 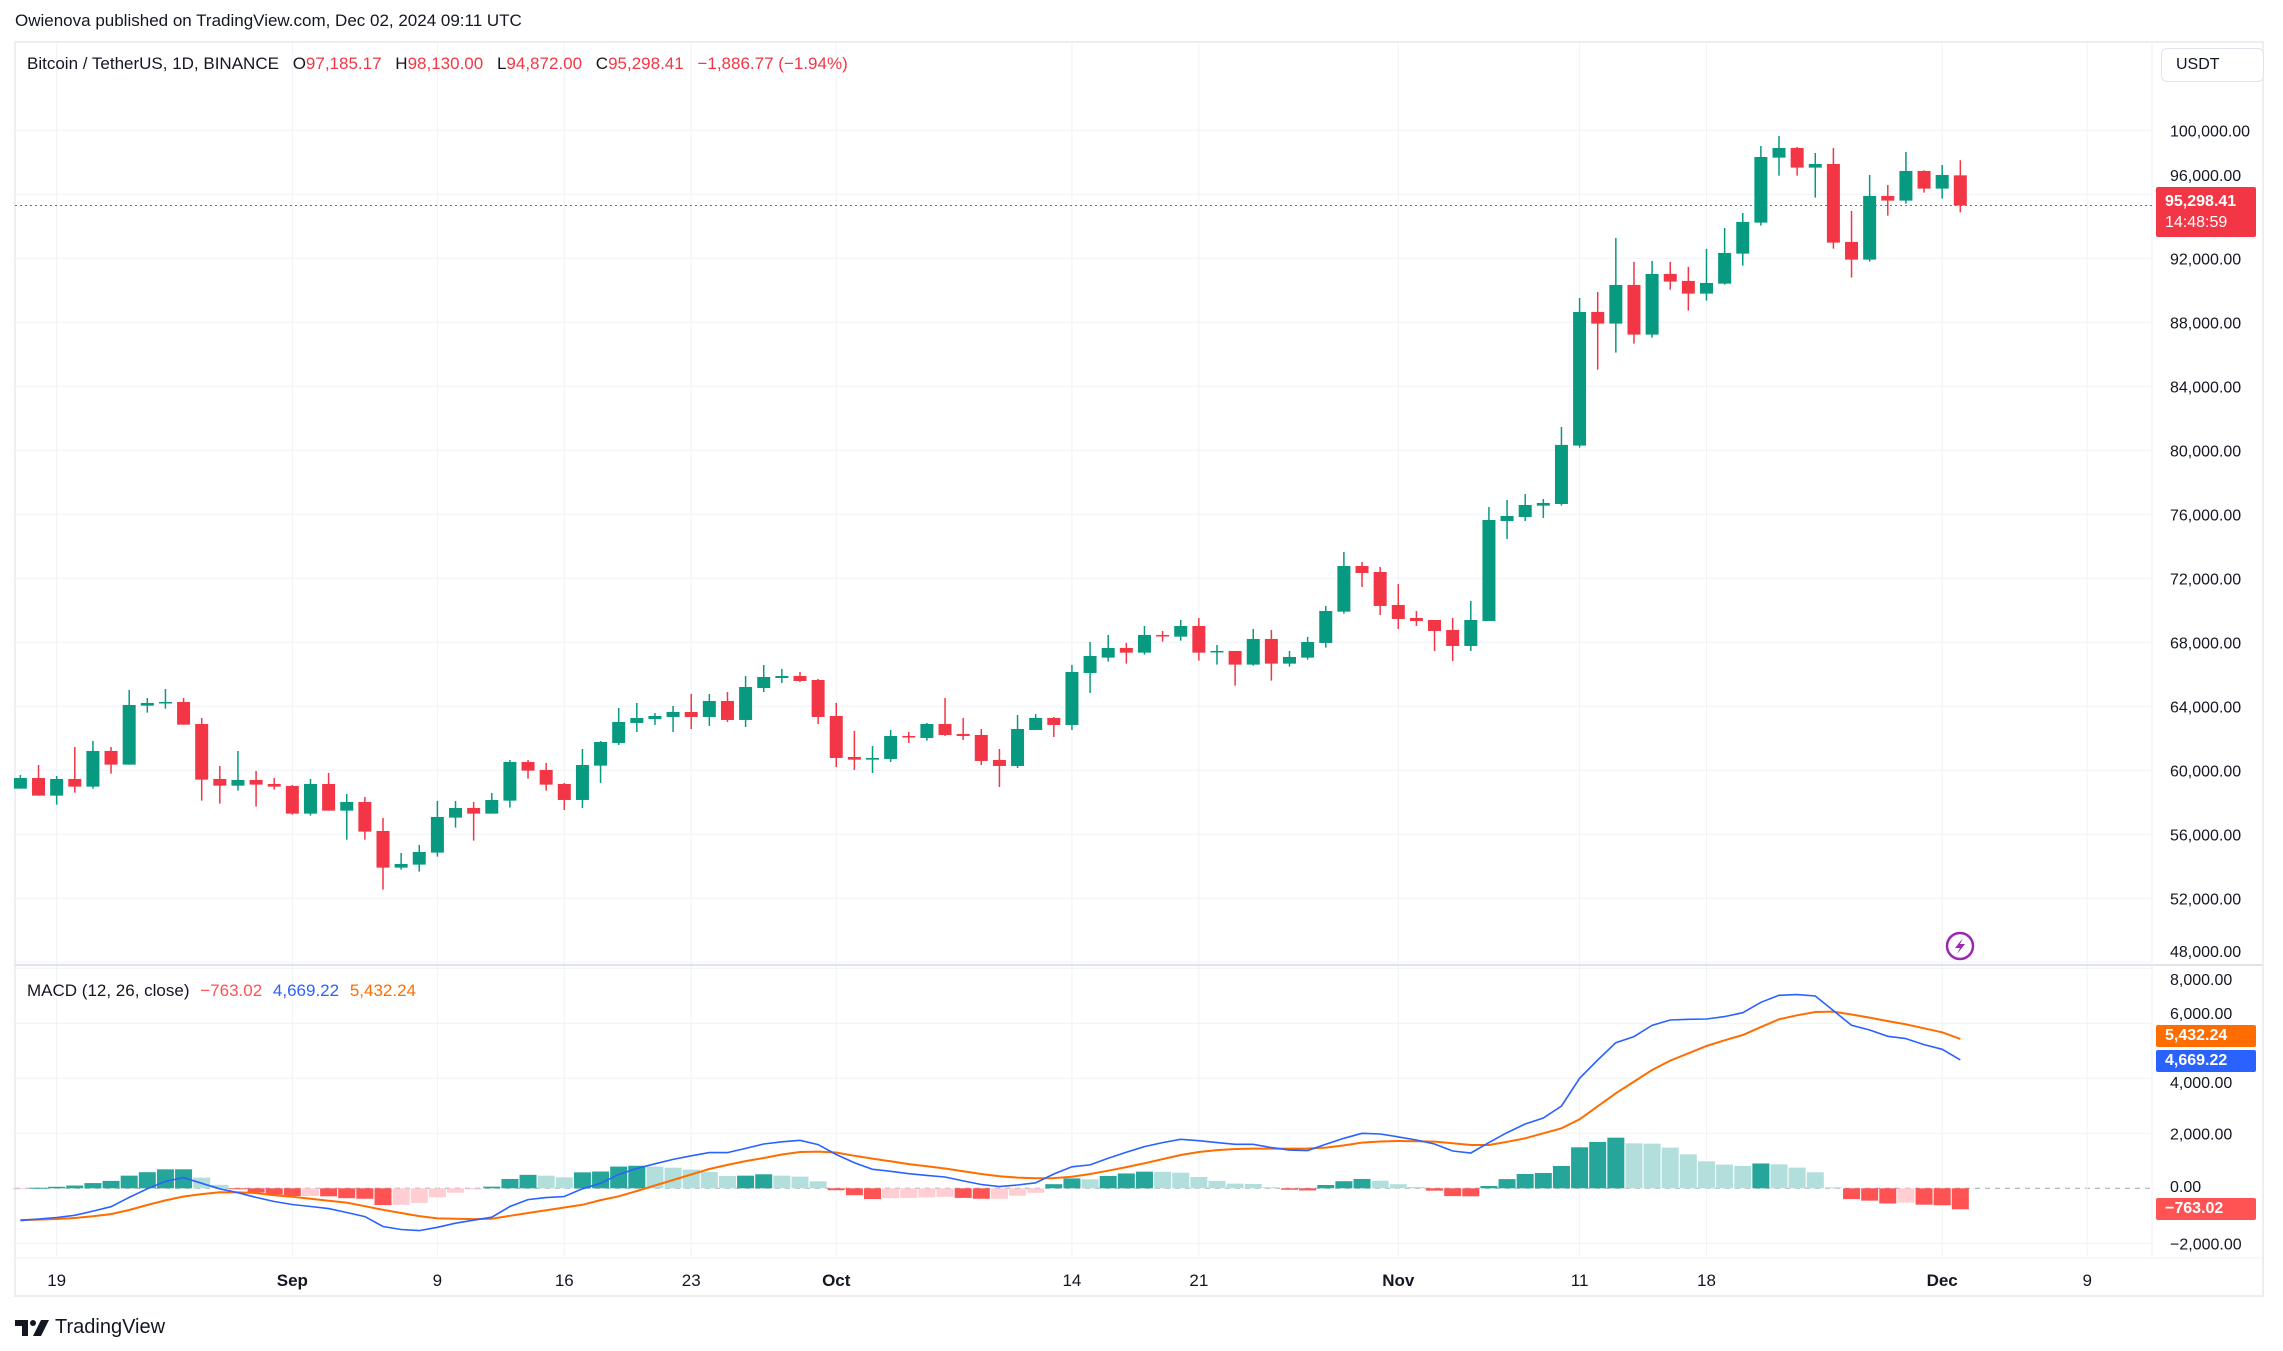 What do you see at coordinates (772, 63) in the screenshot?
I see `change-value: −1,886.77 (−1.94%)` at bounding box center [772, 63].